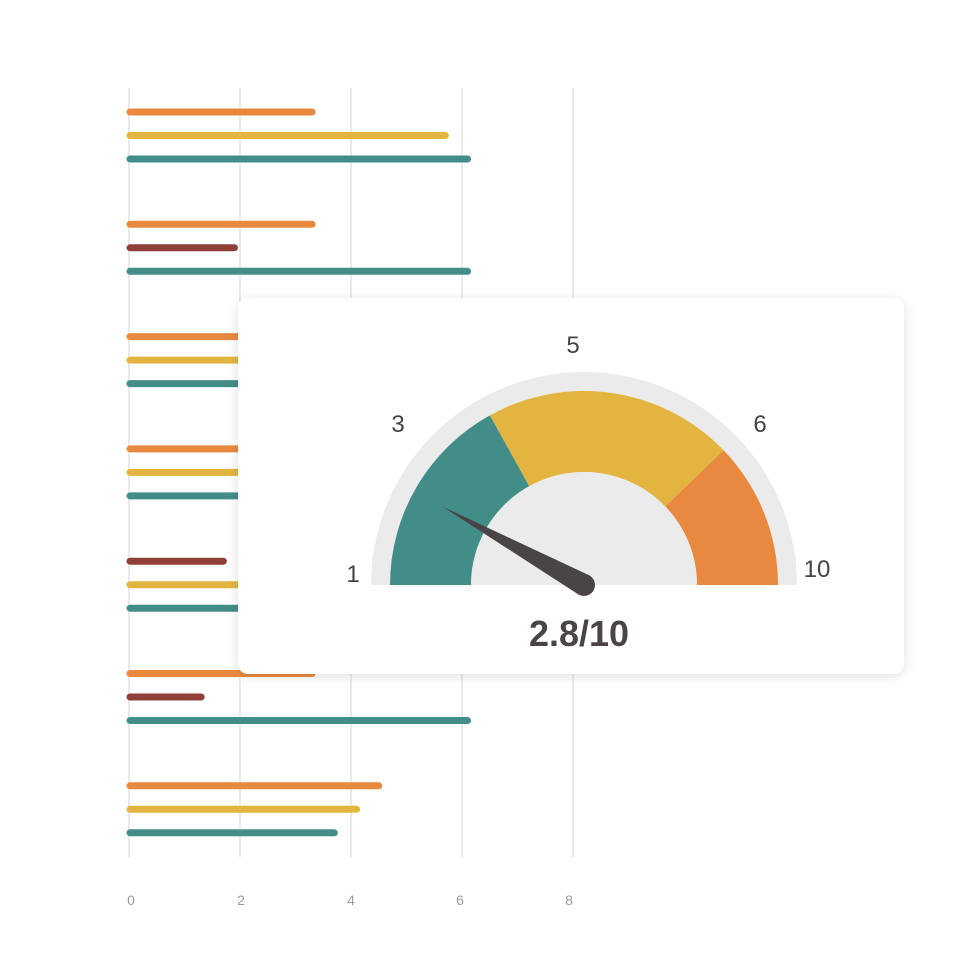 The image size is (975, 975). I want to click on needle-pointer, so click(516, 550).